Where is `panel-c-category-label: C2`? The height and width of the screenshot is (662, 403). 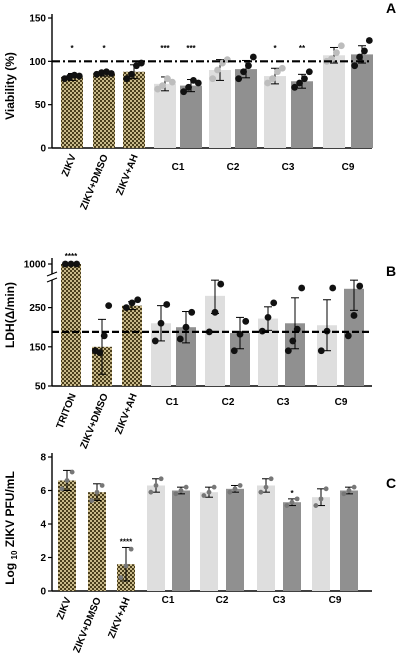
panel-c-category-label: C2 is located at coordinates (222, 600).